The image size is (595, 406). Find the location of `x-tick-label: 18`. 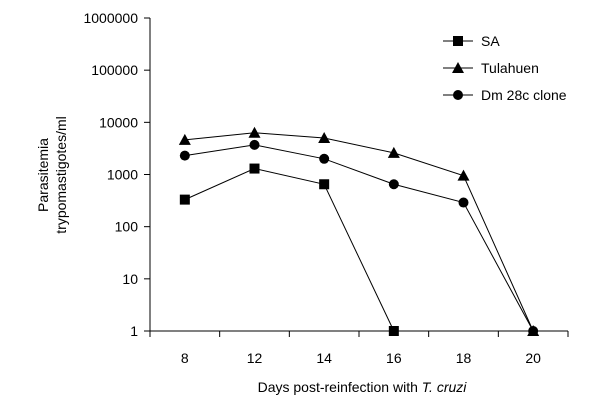

x-tick-label: 18 is located at coordinates (464, 358).